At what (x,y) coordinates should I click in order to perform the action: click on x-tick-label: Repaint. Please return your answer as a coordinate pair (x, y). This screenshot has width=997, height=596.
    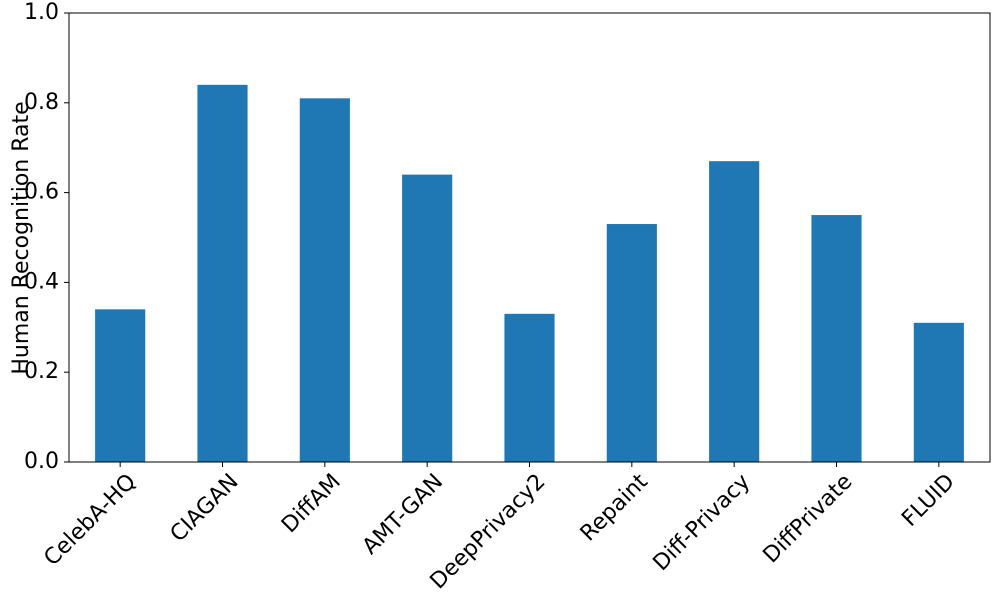
    Looking at the image, I should click on (614, 507).